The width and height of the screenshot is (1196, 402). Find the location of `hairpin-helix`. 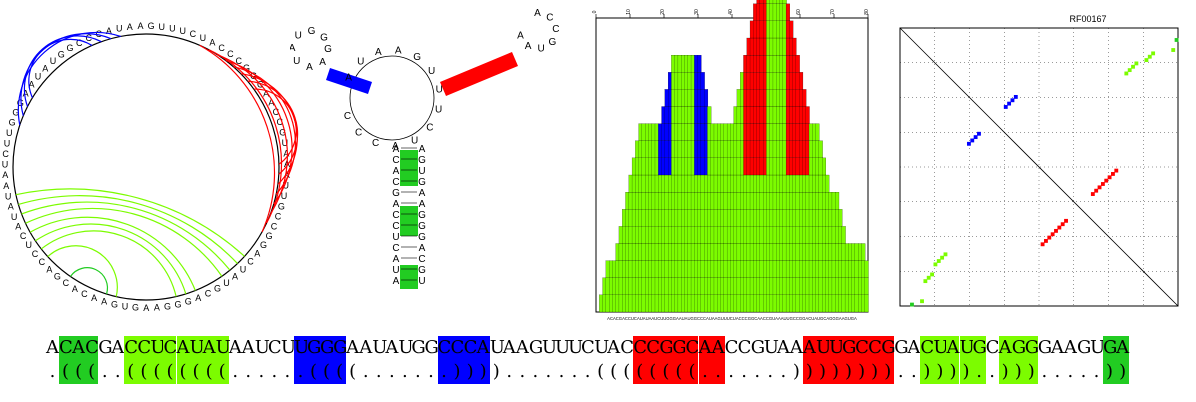

hairpin-helix is located at coordinates (479, 74).